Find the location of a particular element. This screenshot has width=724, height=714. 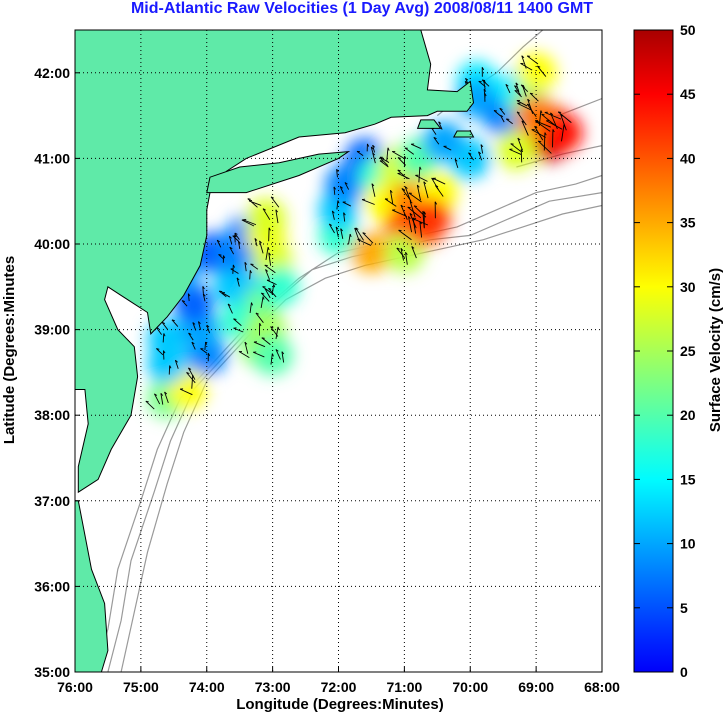

x-tick-label: 70:00 is located at coordinates (470, 687).